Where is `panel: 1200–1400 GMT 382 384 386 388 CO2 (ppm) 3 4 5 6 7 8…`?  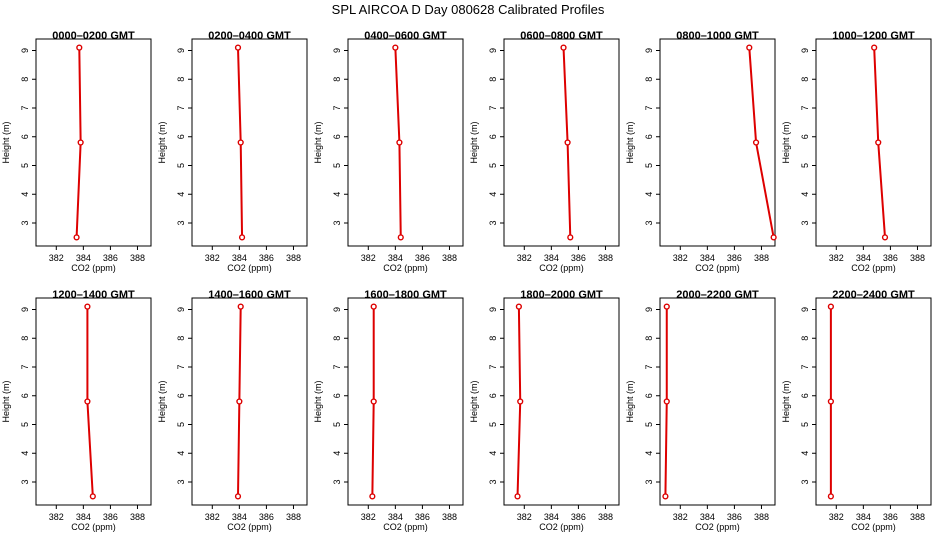 panel: 1200–1400 GMT 382 384 386 388 CO2 (ppm) 3 4 5 6 7 8… is located at coordinates (76, 410).